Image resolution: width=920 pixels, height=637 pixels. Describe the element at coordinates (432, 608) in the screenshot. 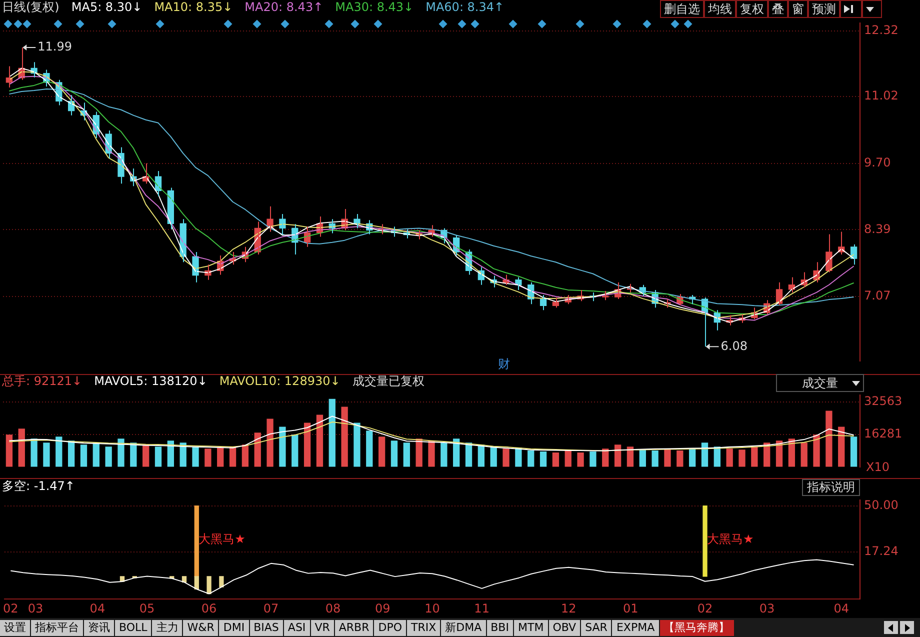

I see `x-tick-label: 10` at that location.